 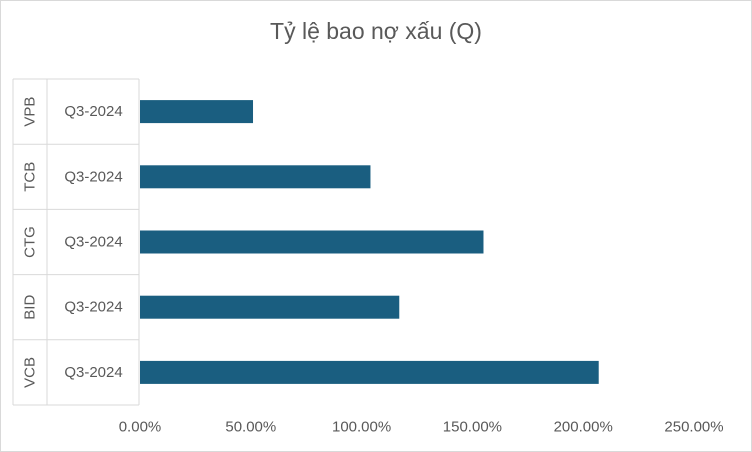 I want to click on group-label: VCB, so click(x=30, y=372).